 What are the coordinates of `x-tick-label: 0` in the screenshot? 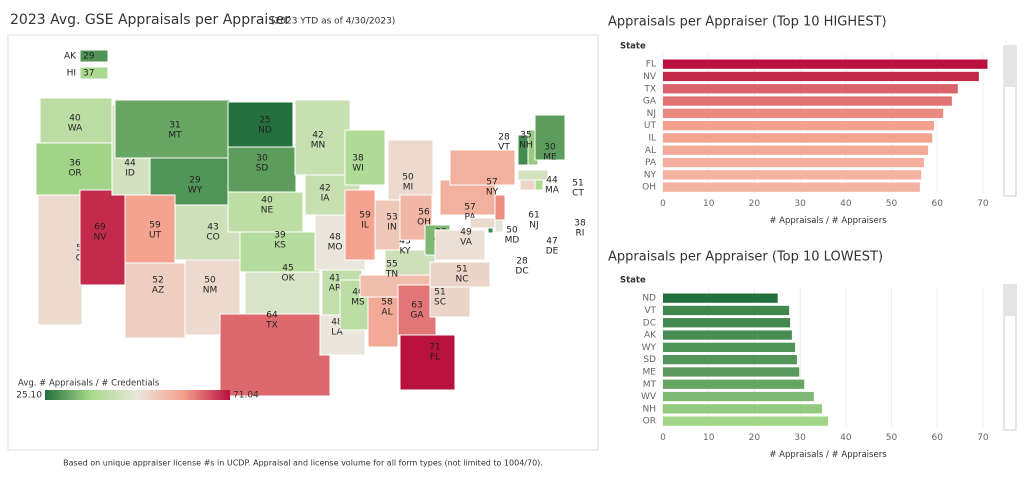 It's located at (663, 438).